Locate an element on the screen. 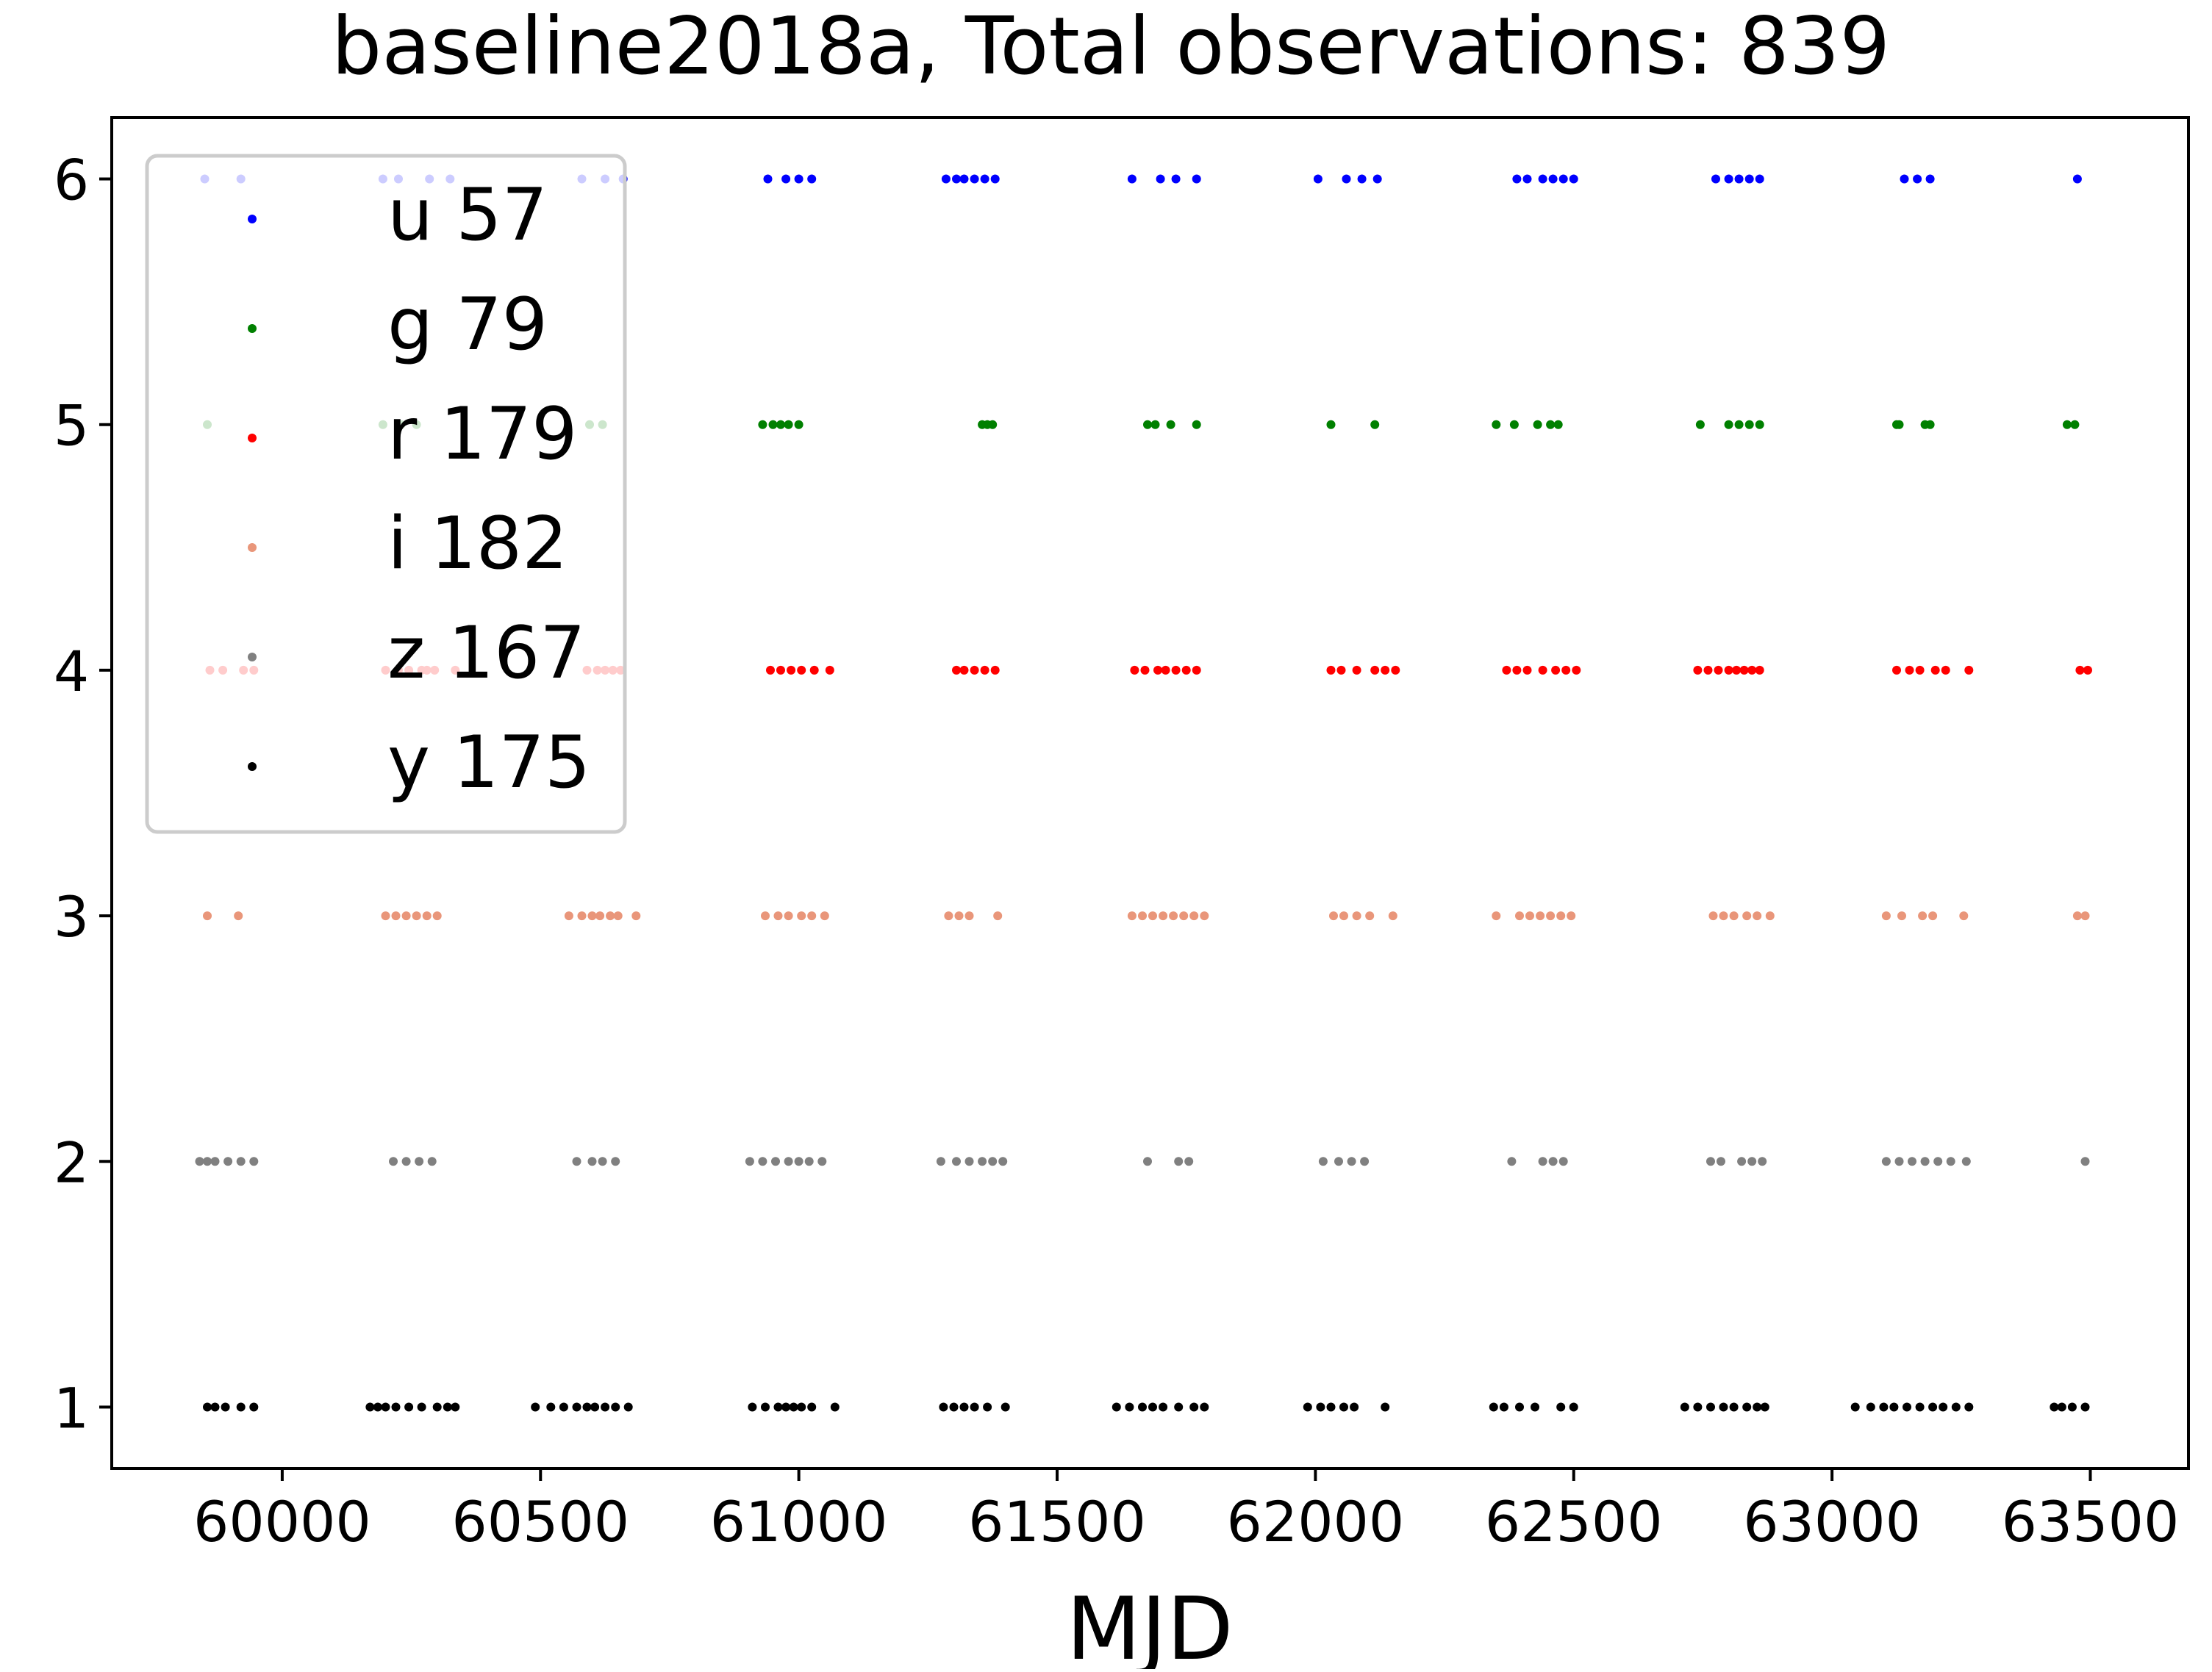  legend-marker-r is located at coordinates (253, 438).